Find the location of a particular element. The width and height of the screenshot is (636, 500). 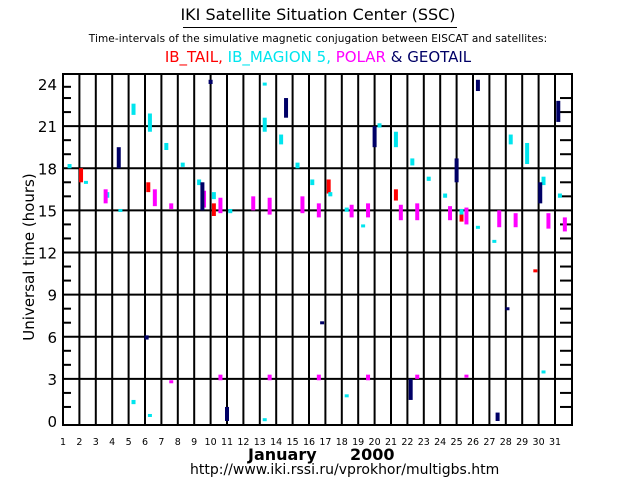

y-tick-label: 0 is located at coordinates (52, 422).